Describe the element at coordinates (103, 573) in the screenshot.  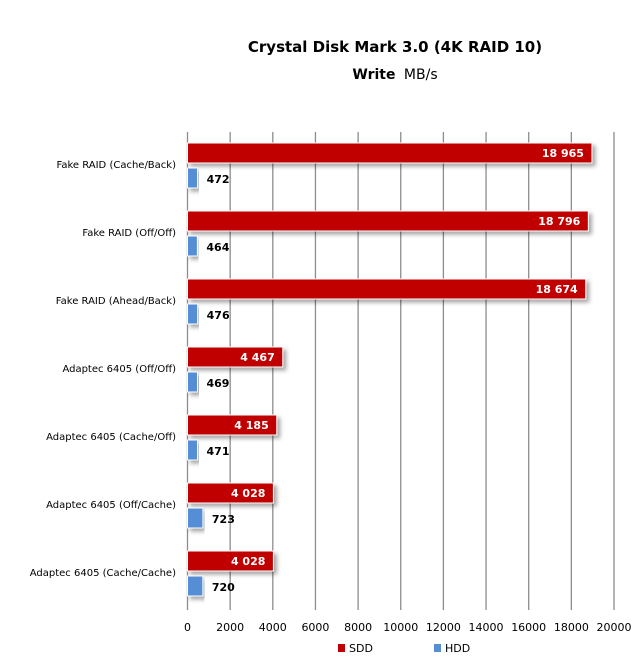
I see `category-label: Adaptec 6405 (Cache/Cache)` at that location.